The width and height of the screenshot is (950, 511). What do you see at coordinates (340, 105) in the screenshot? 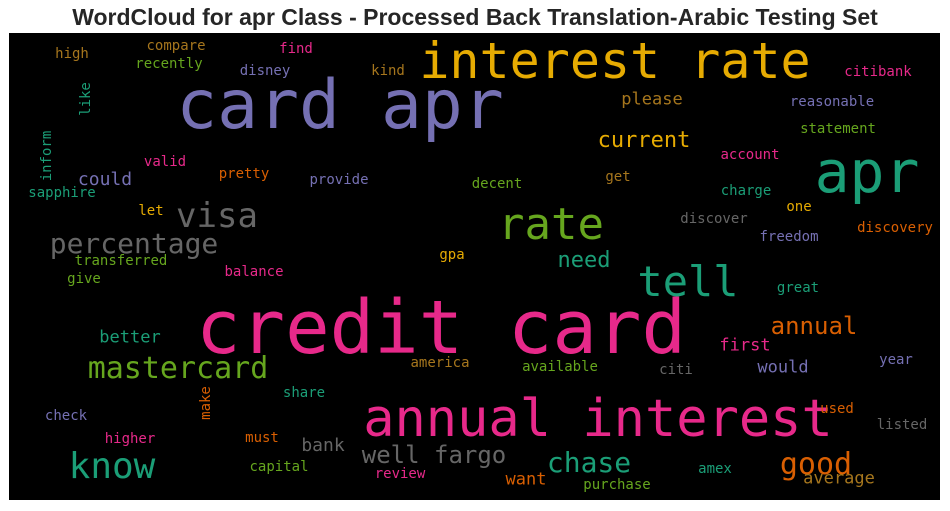
I see `word-card-apr: card apr` at bounding box center [340, 105].